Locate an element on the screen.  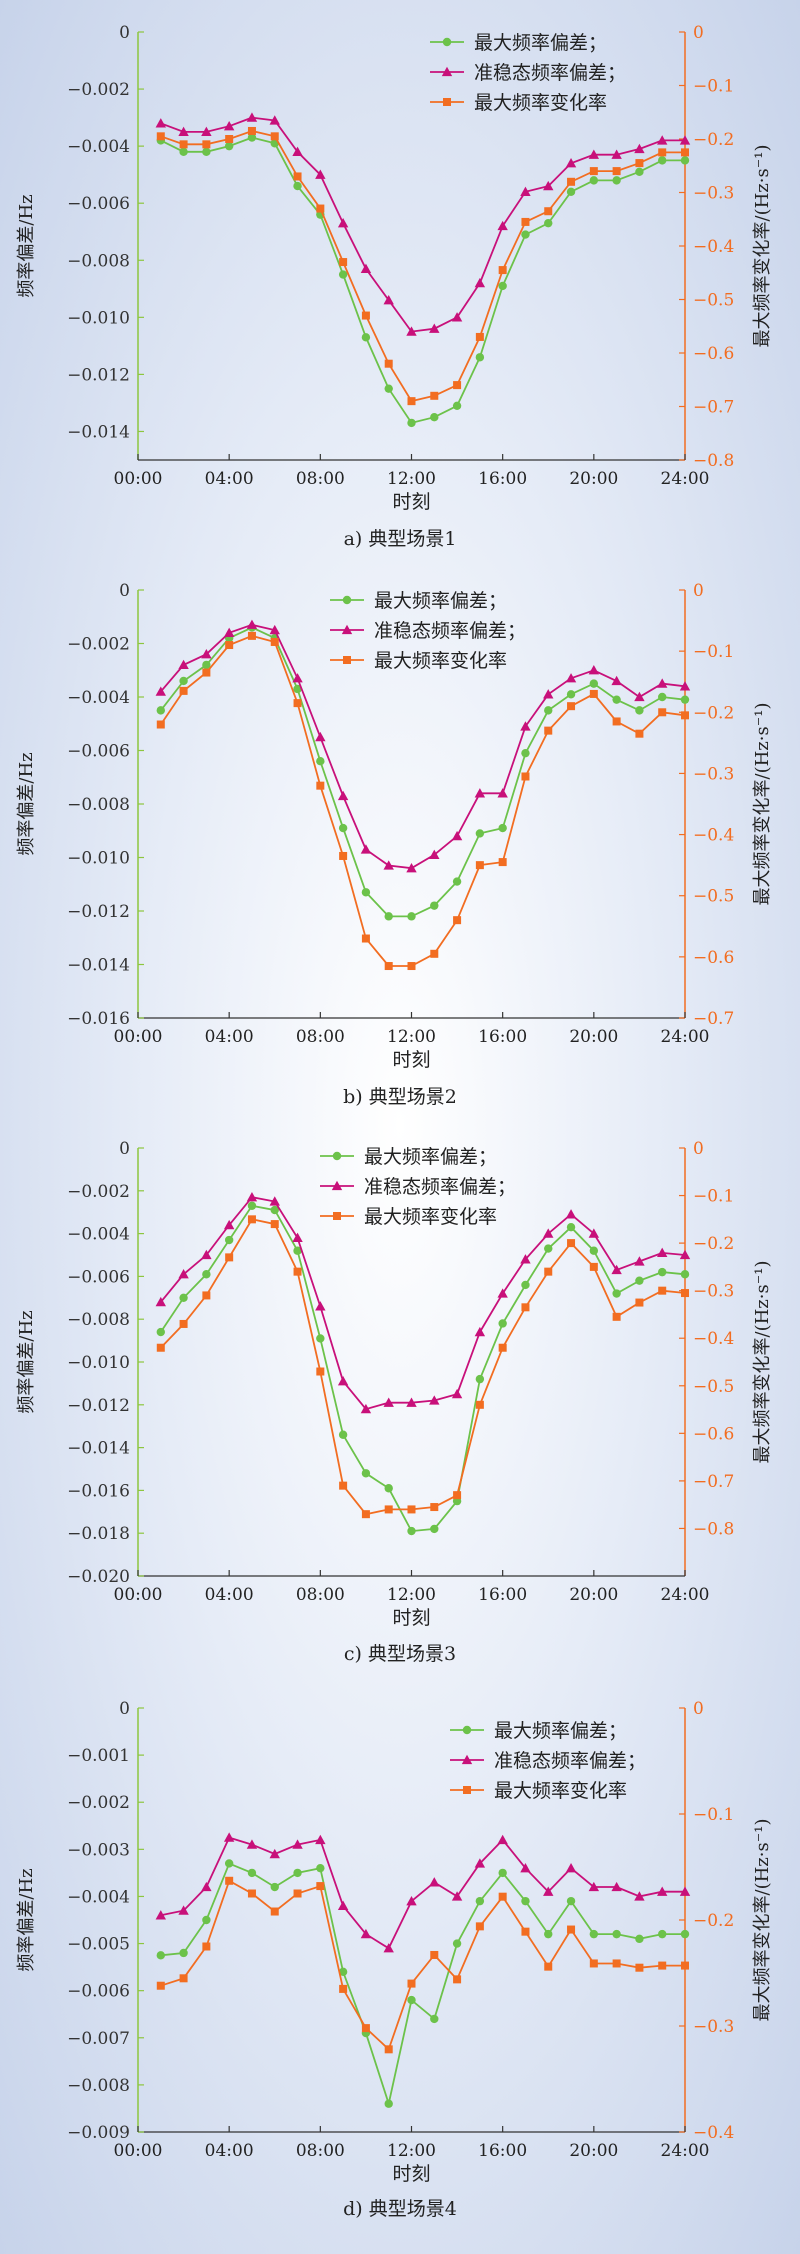
x-tick-label: 08:00 is located at coordinates (320, 1037).